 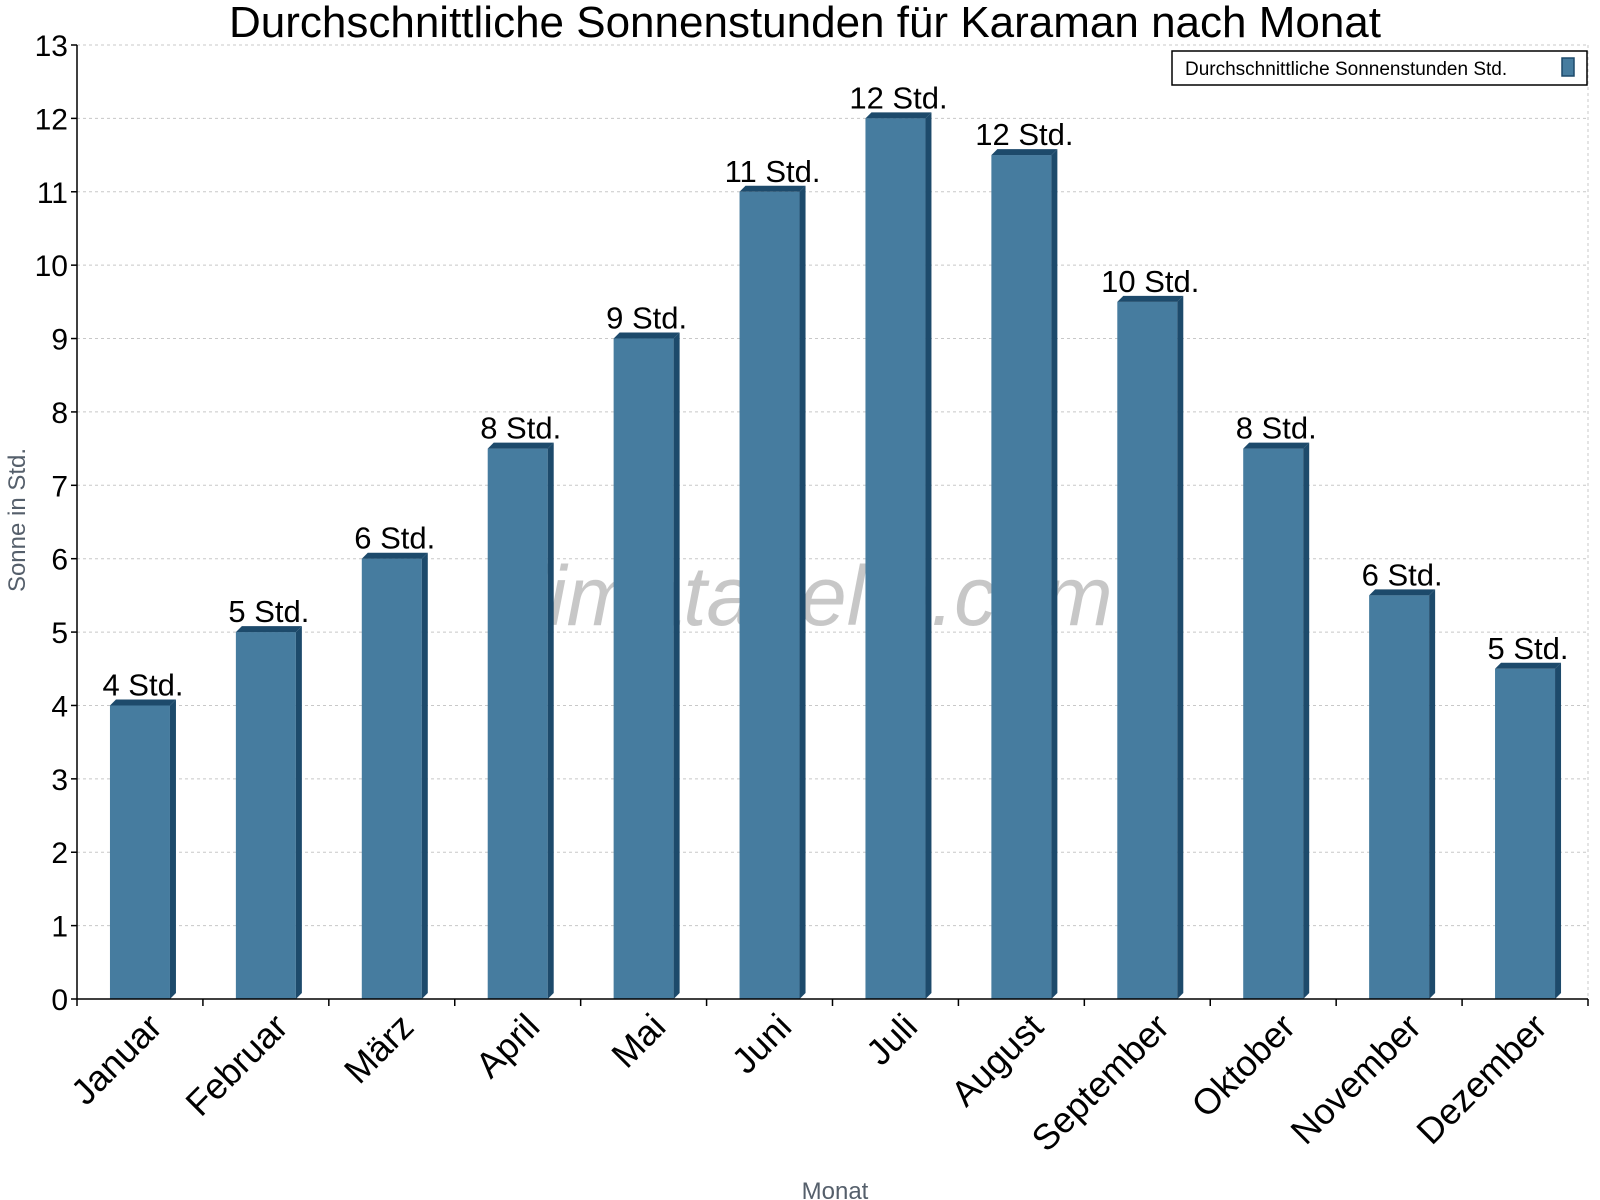 What do you see at coordinates (51, 46) in the screenshot?
I see `y-tick-label: 13` at bounding box center [51, 46].